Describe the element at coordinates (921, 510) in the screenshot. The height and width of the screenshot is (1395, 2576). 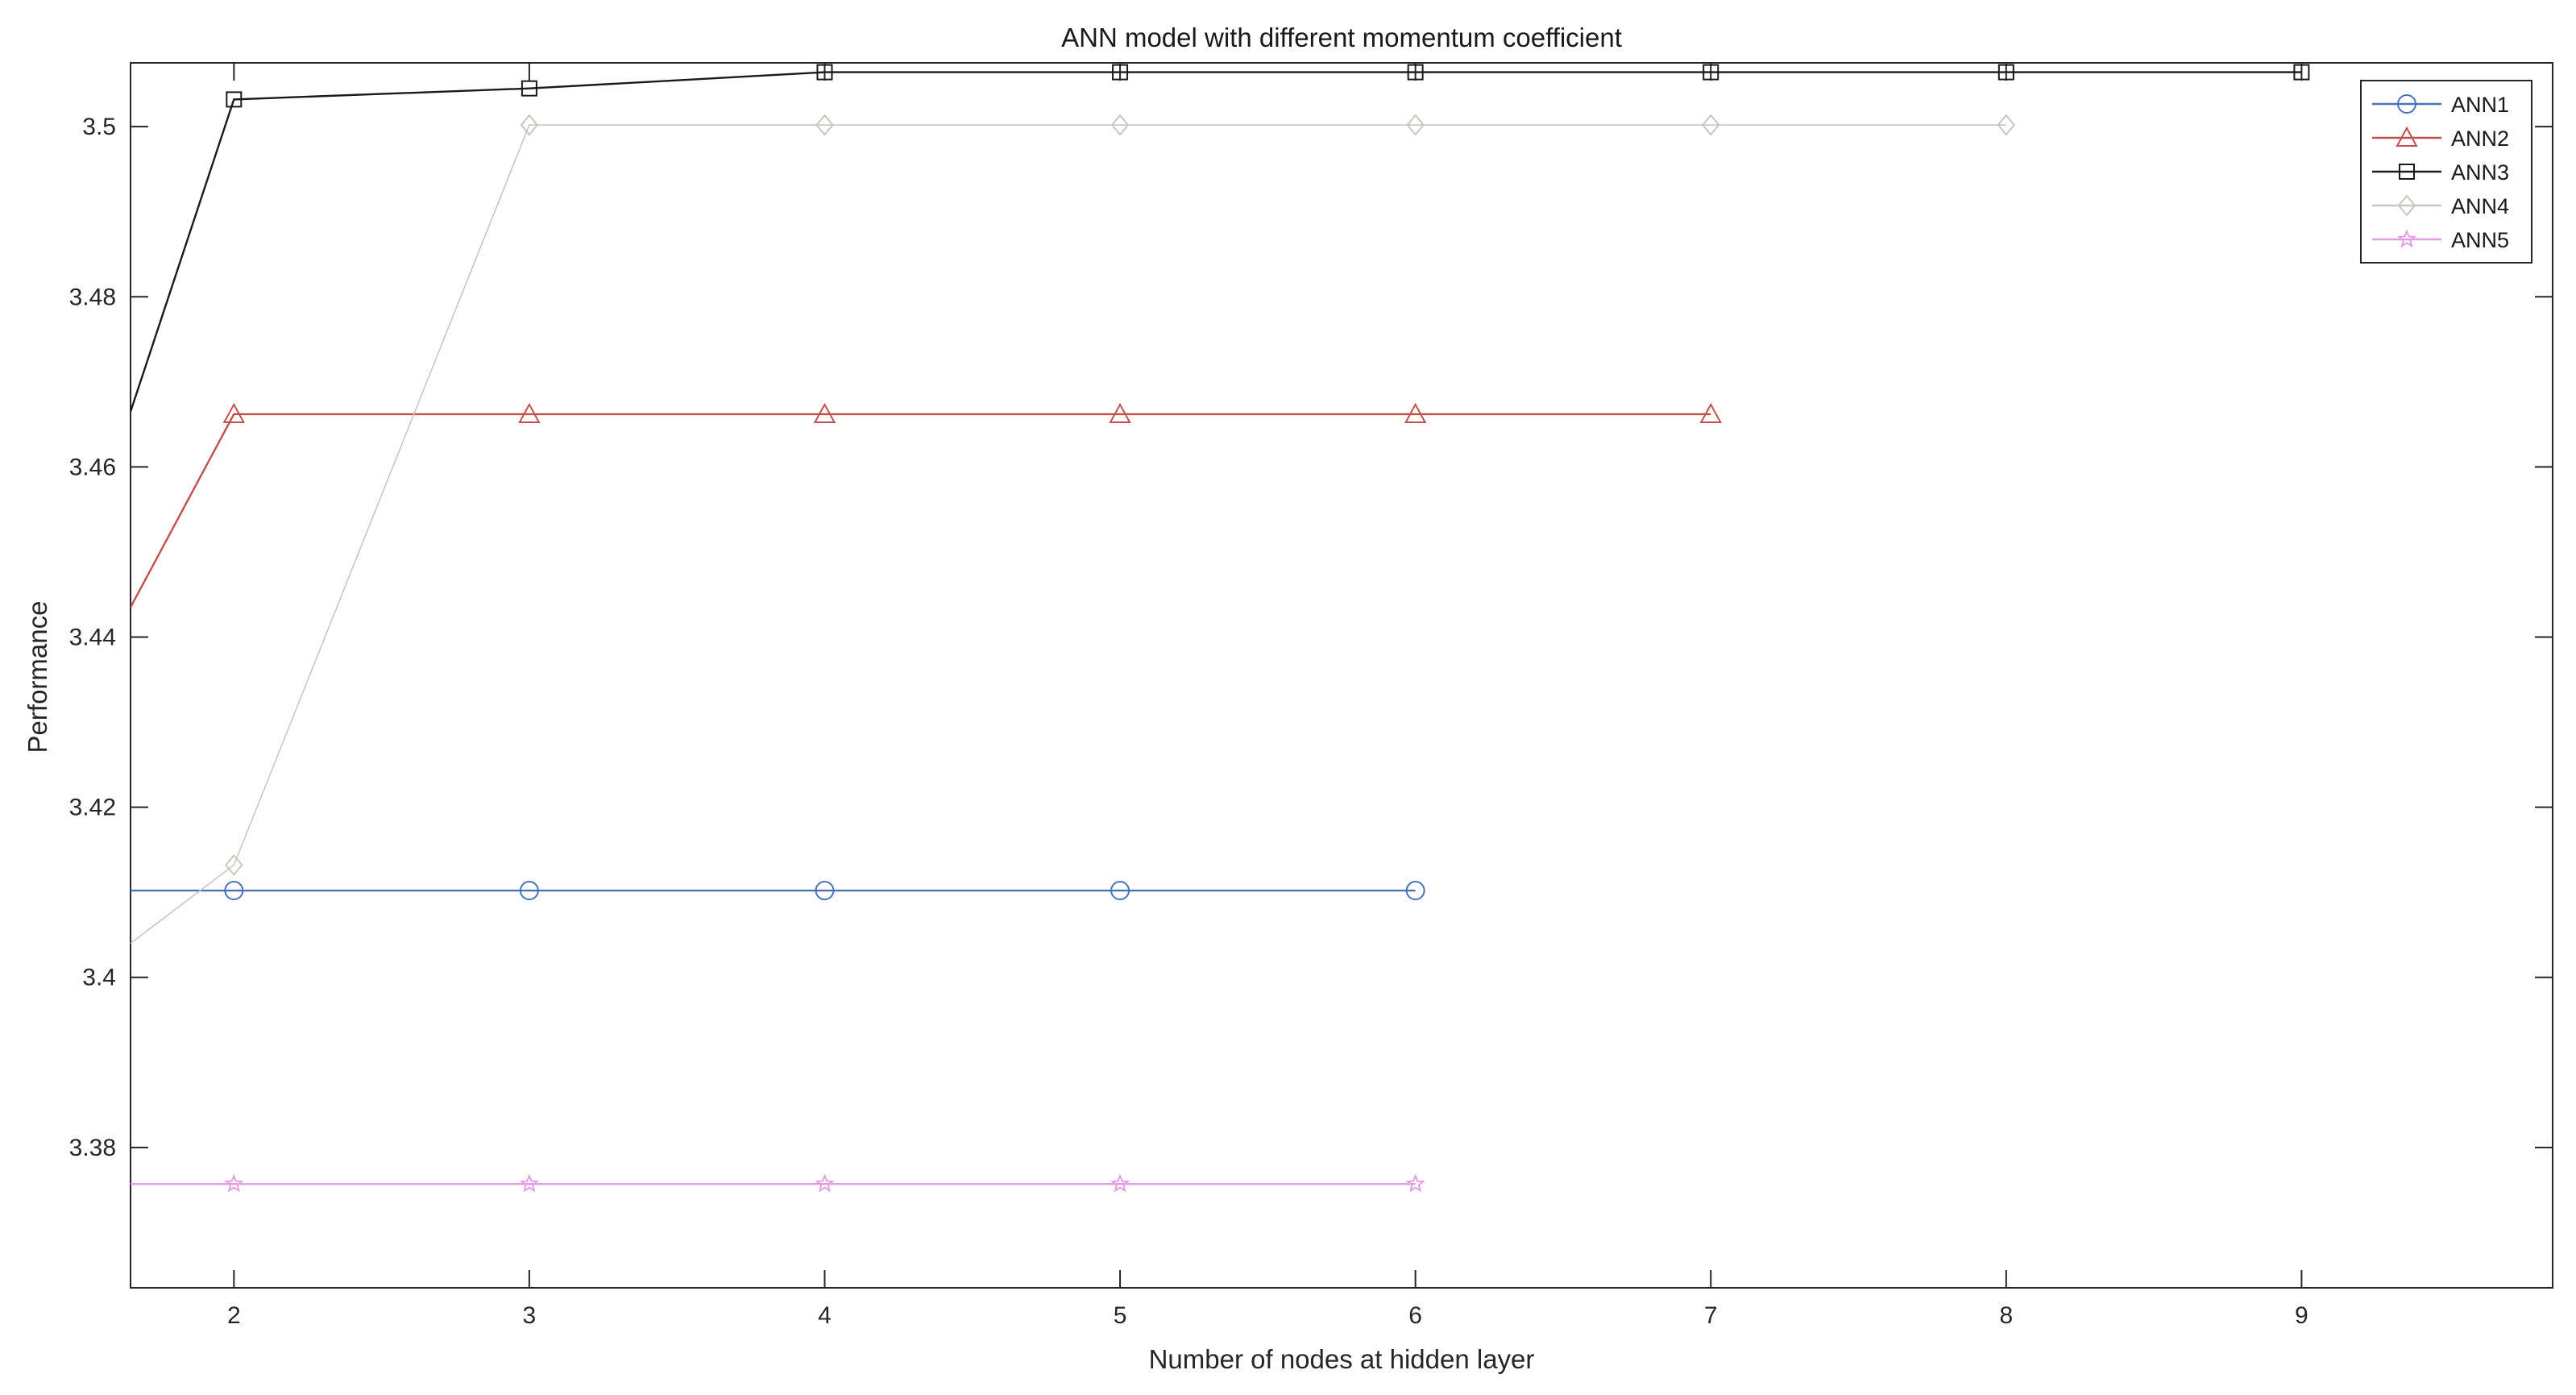
I see `series-line-ann2` at that location.